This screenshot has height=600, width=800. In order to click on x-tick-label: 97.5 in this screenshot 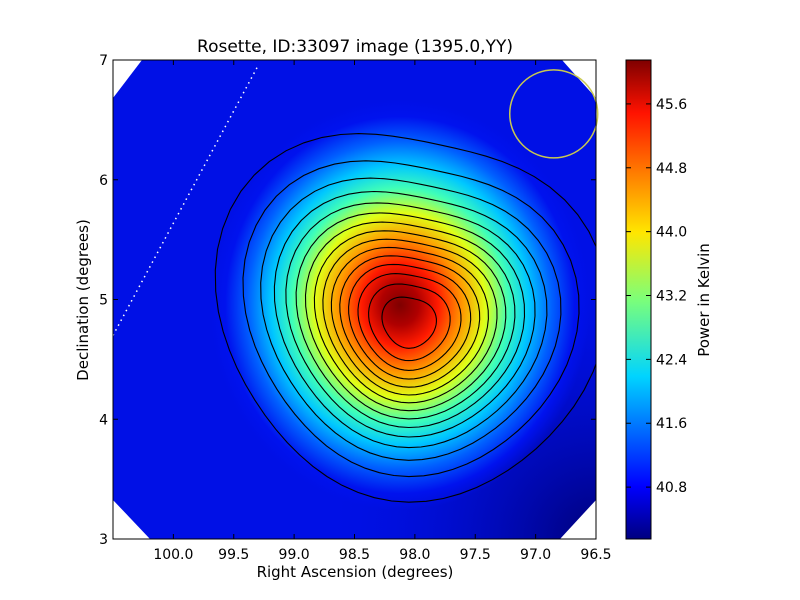, I will do `click(475, 555)`.